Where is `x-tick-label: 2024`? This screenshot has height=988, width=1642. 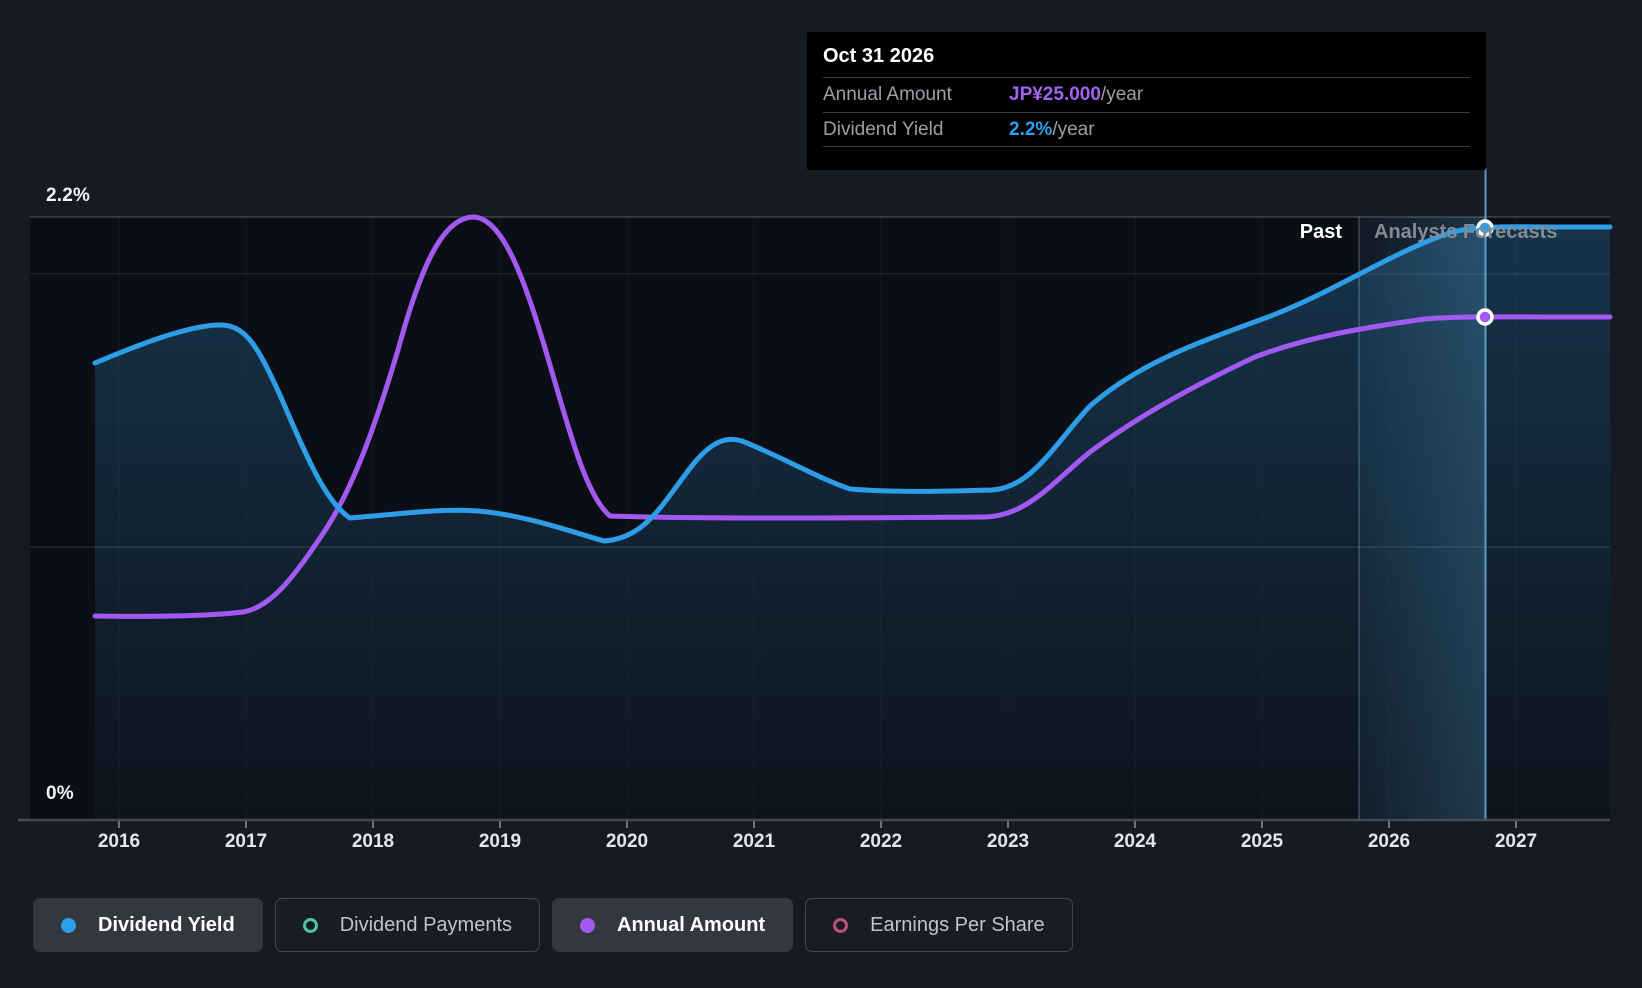 x-tick-label: 2024 is located at coordinates (1135, 841).